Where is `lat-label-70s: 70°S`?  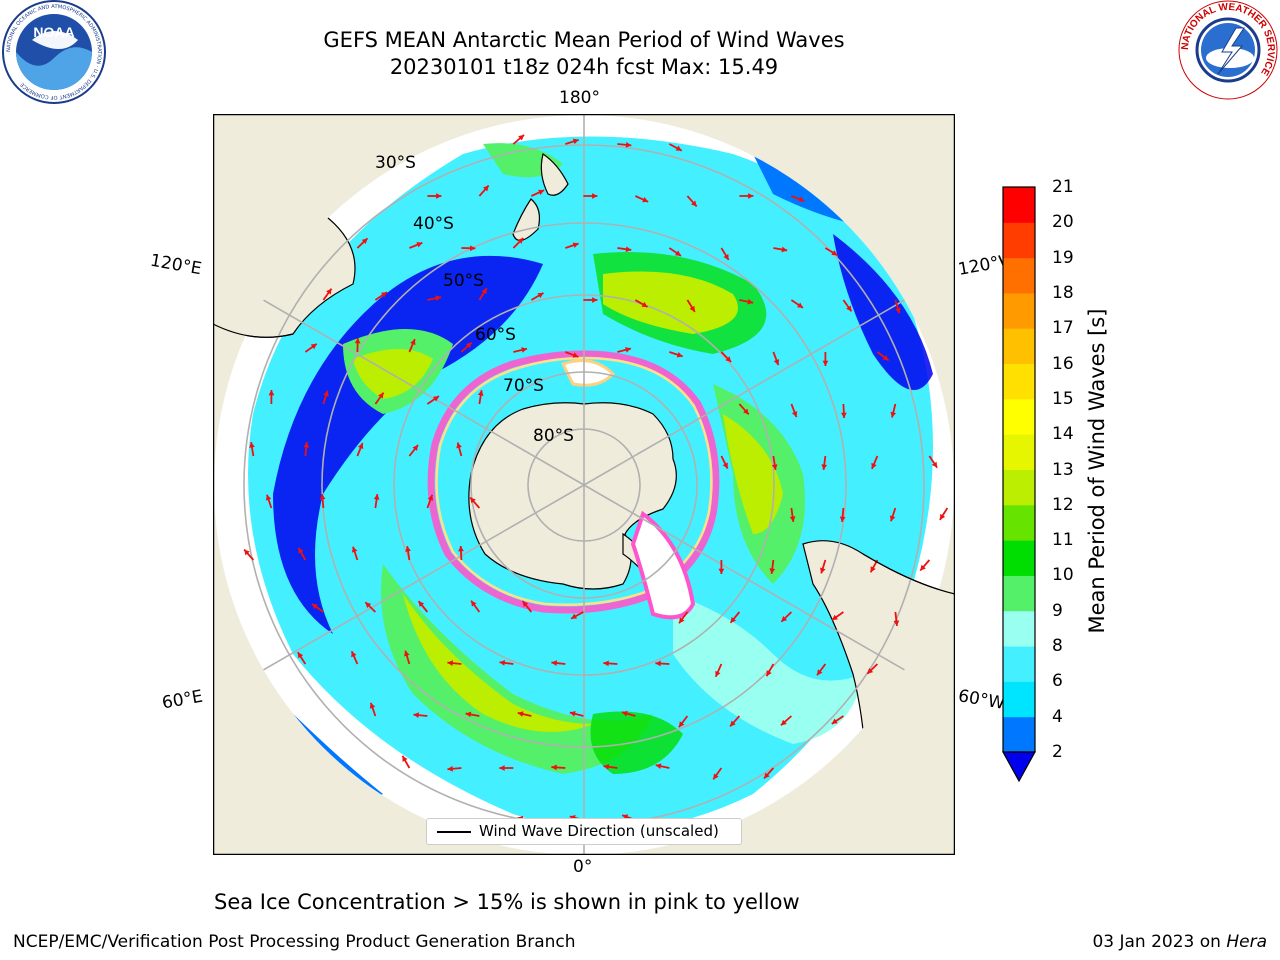
lat-label-70s: 70°S is located at coordinates (523, 386).